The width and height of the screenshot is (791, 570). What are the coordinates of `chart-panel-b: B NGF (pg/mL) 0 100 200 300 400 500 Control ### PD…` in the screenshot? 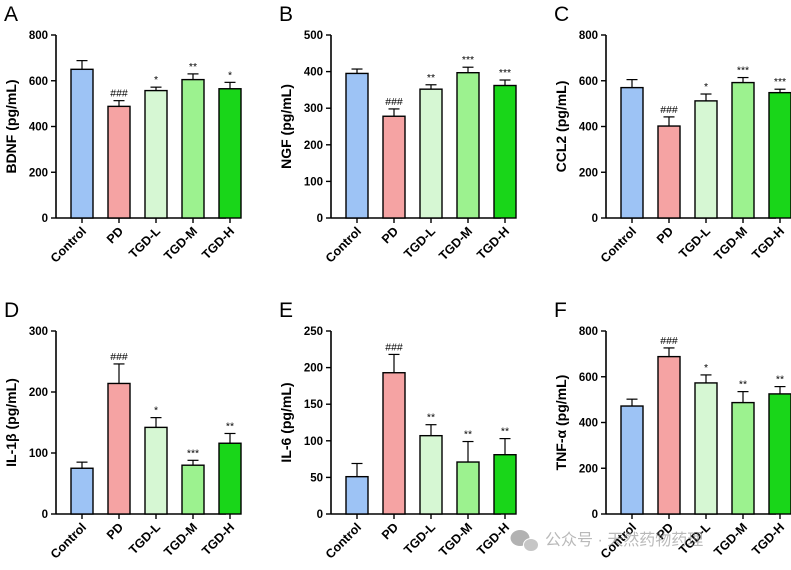 It's located at (397, 134).